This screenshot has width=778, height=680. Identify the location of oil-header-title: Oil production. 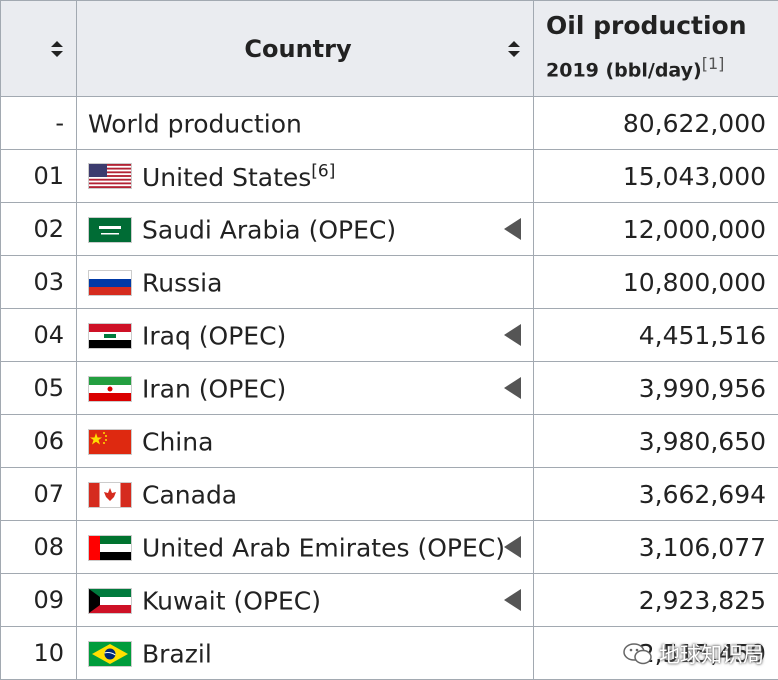
(662, 26).